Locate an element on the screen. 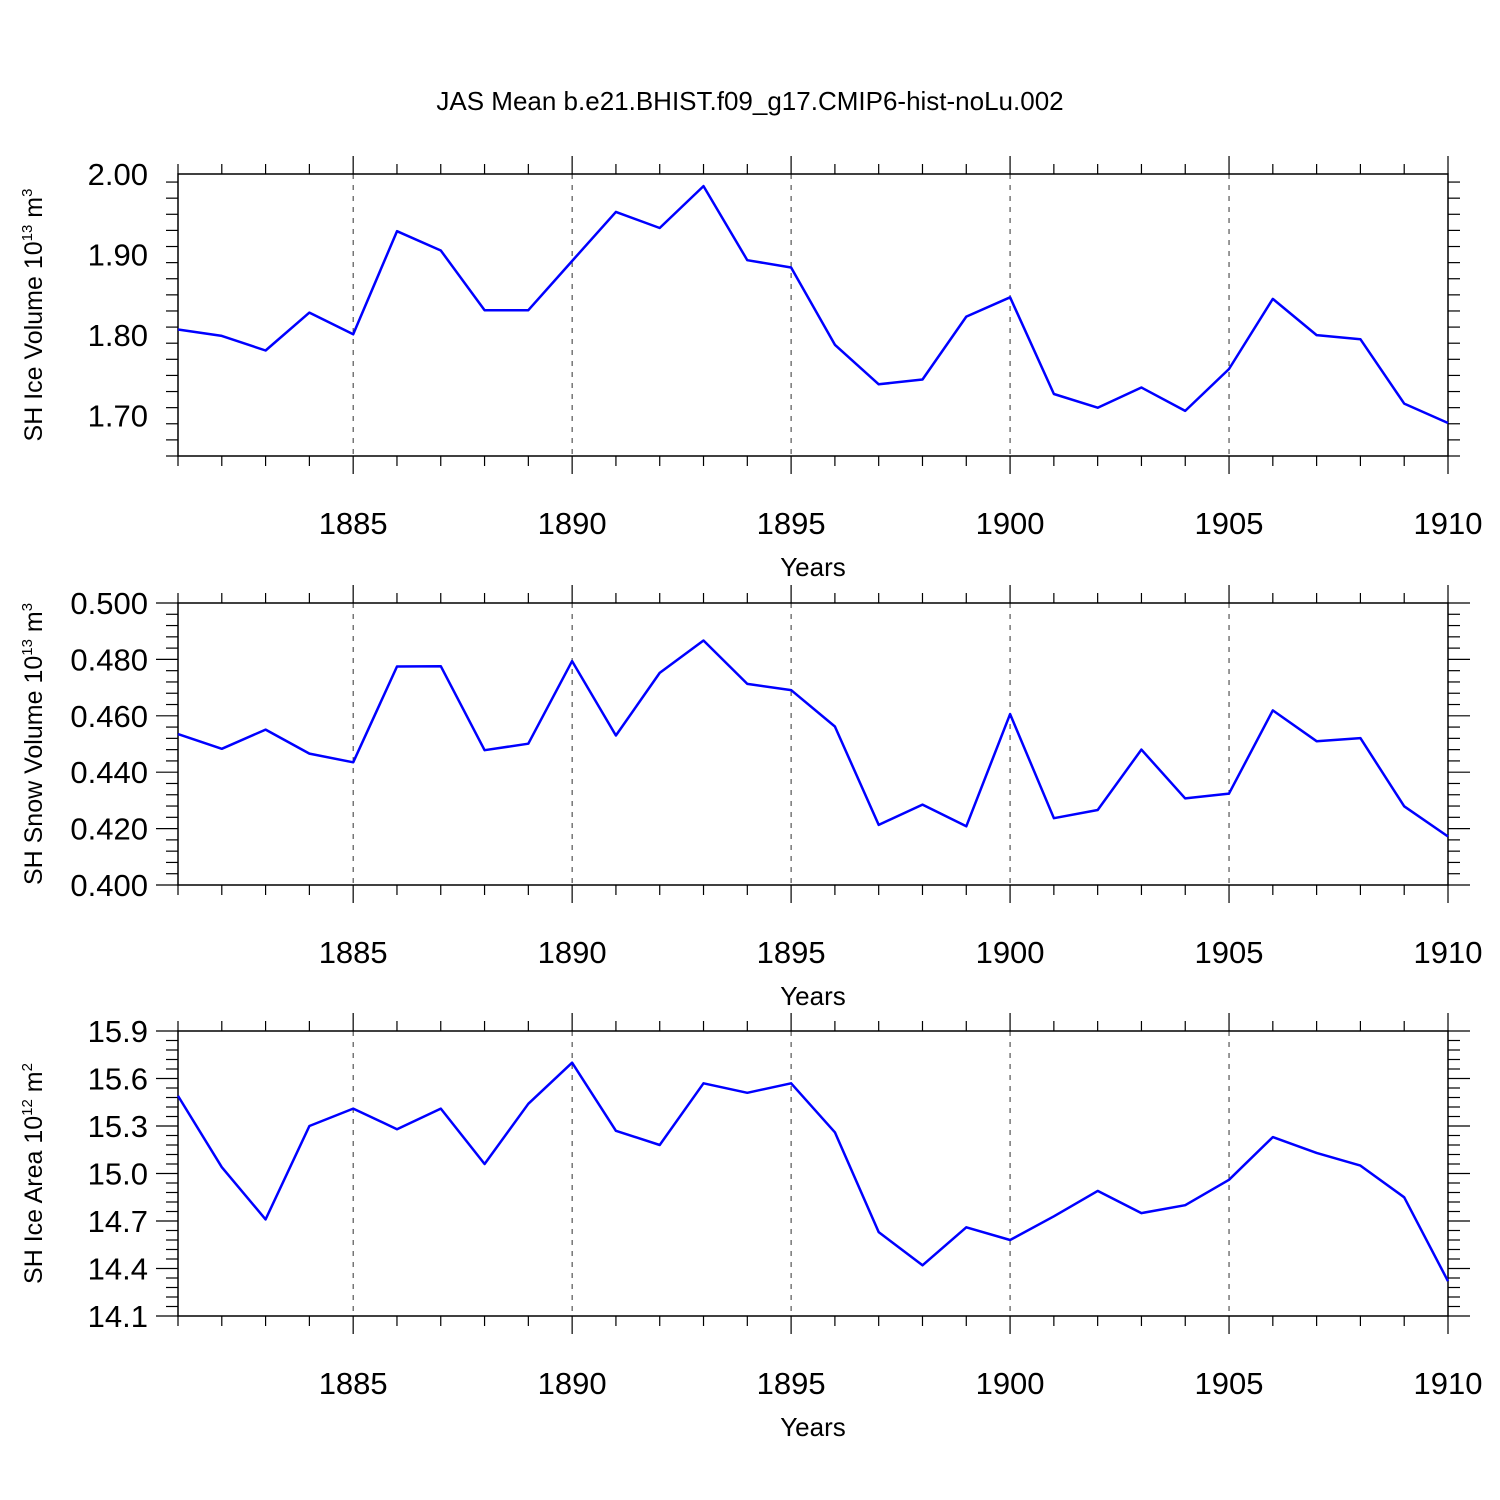 The image size is (1500, 1500). y-tick-label: 15.3 is located at coordinates (118, 1126).